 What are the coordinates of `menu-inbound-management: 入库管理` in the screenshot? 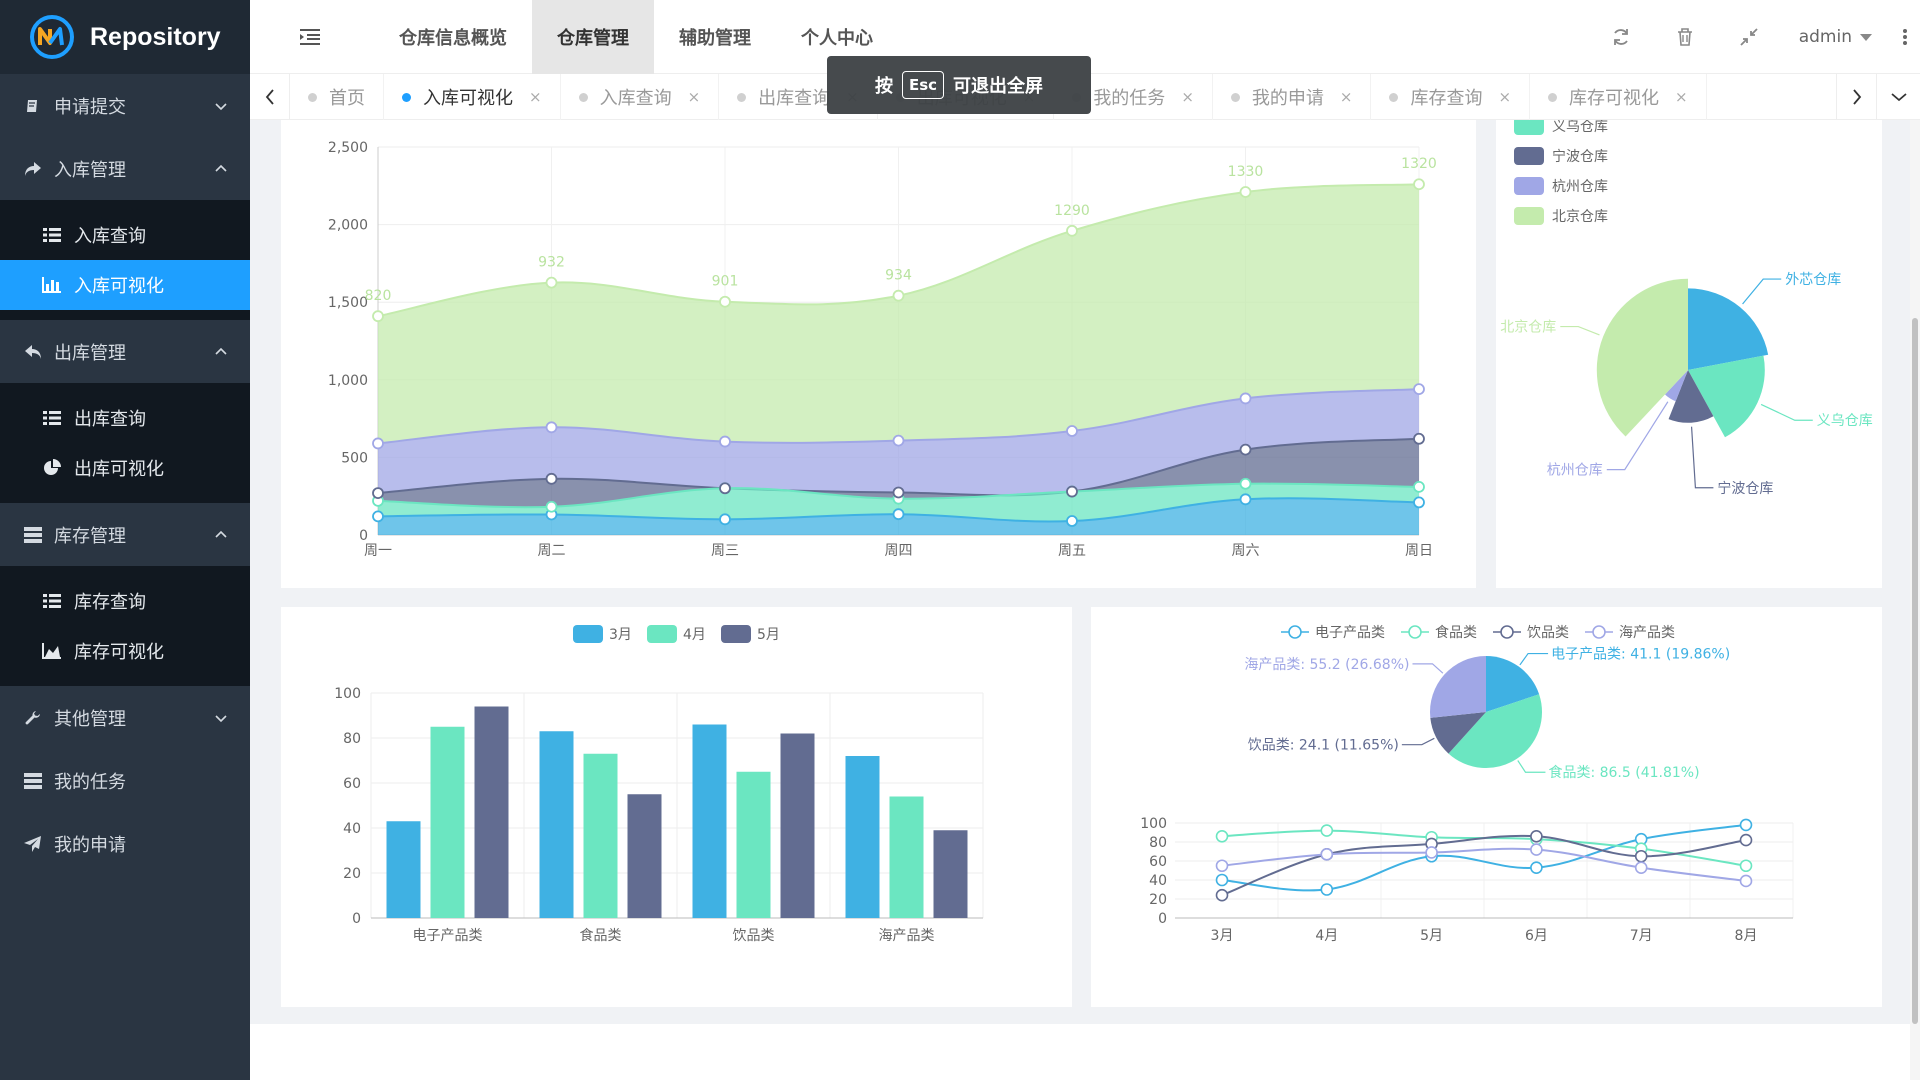 It's located at (125, 168).